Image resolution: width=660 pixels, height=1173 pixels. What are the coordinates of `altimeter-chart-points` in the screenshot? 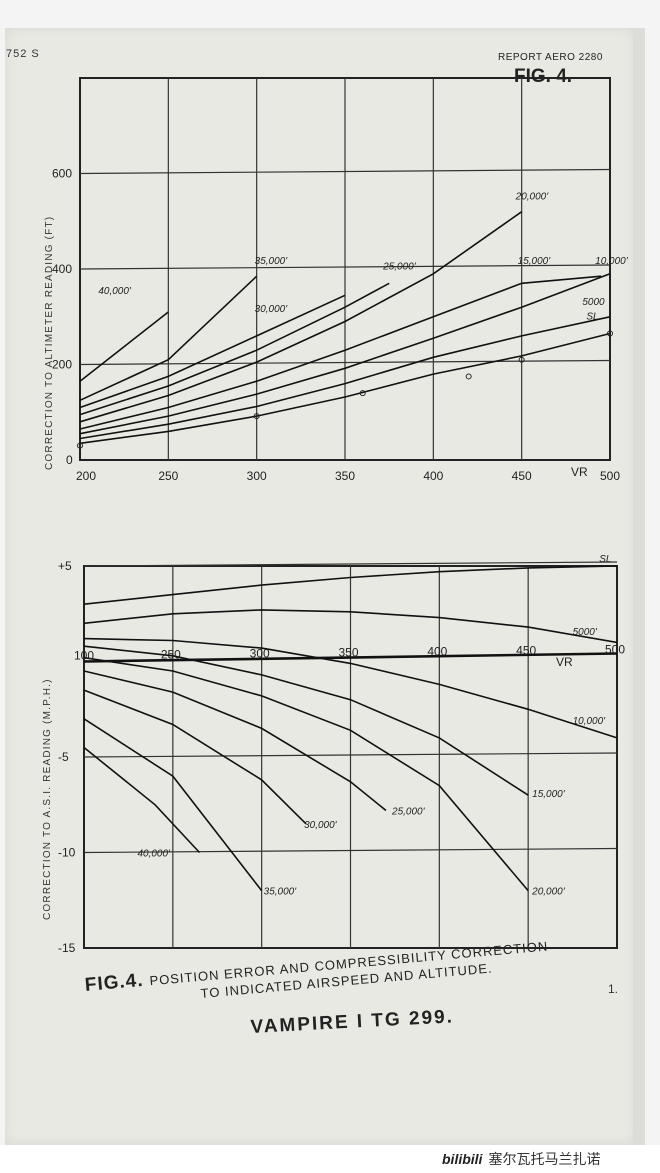 It's located at (345, 389).